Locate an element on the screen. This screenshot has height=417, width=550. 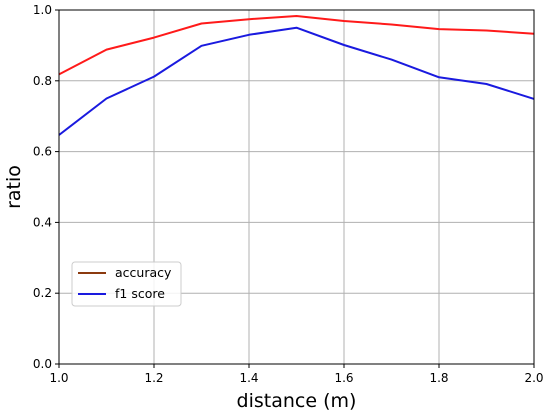
y-tick-label: 0.2 is located at coordinates (42, 293).